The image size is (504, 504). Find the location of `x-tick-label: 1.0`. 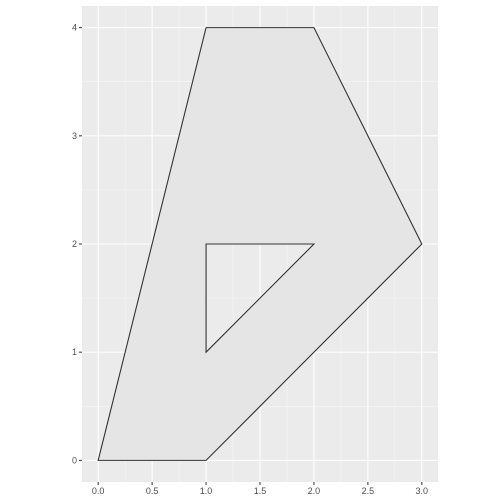

x-tick-label: 1.0 is located at coordinates (206, 491).